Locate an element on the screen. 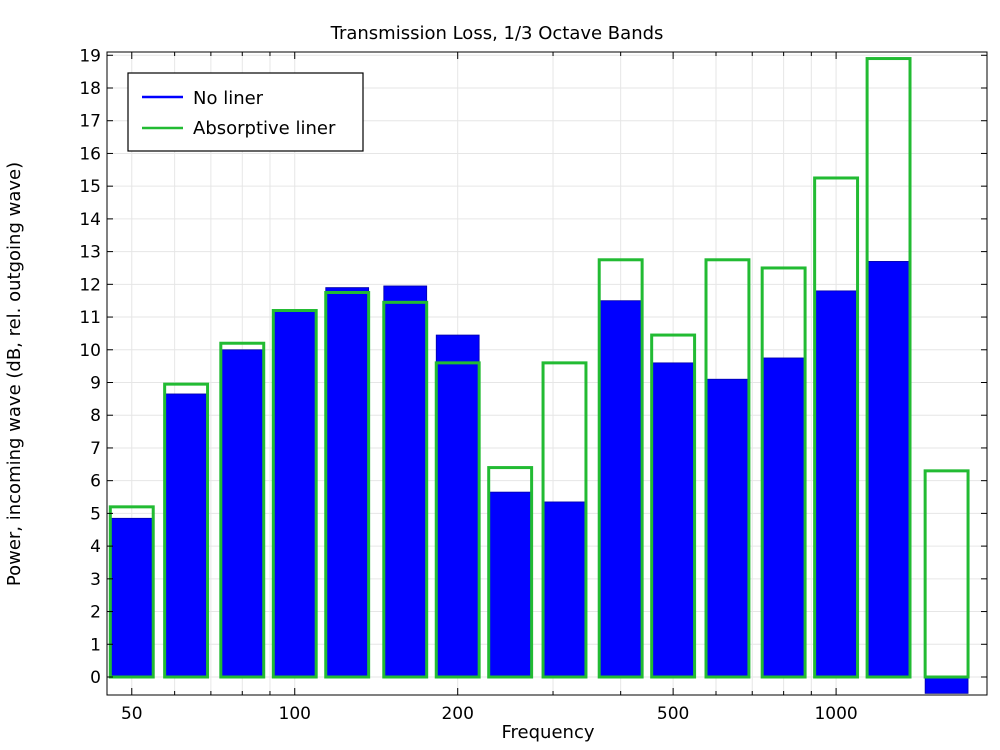 The image size is (1000, 750). y-tick-label: 2 is located at coordinates (95, 613).